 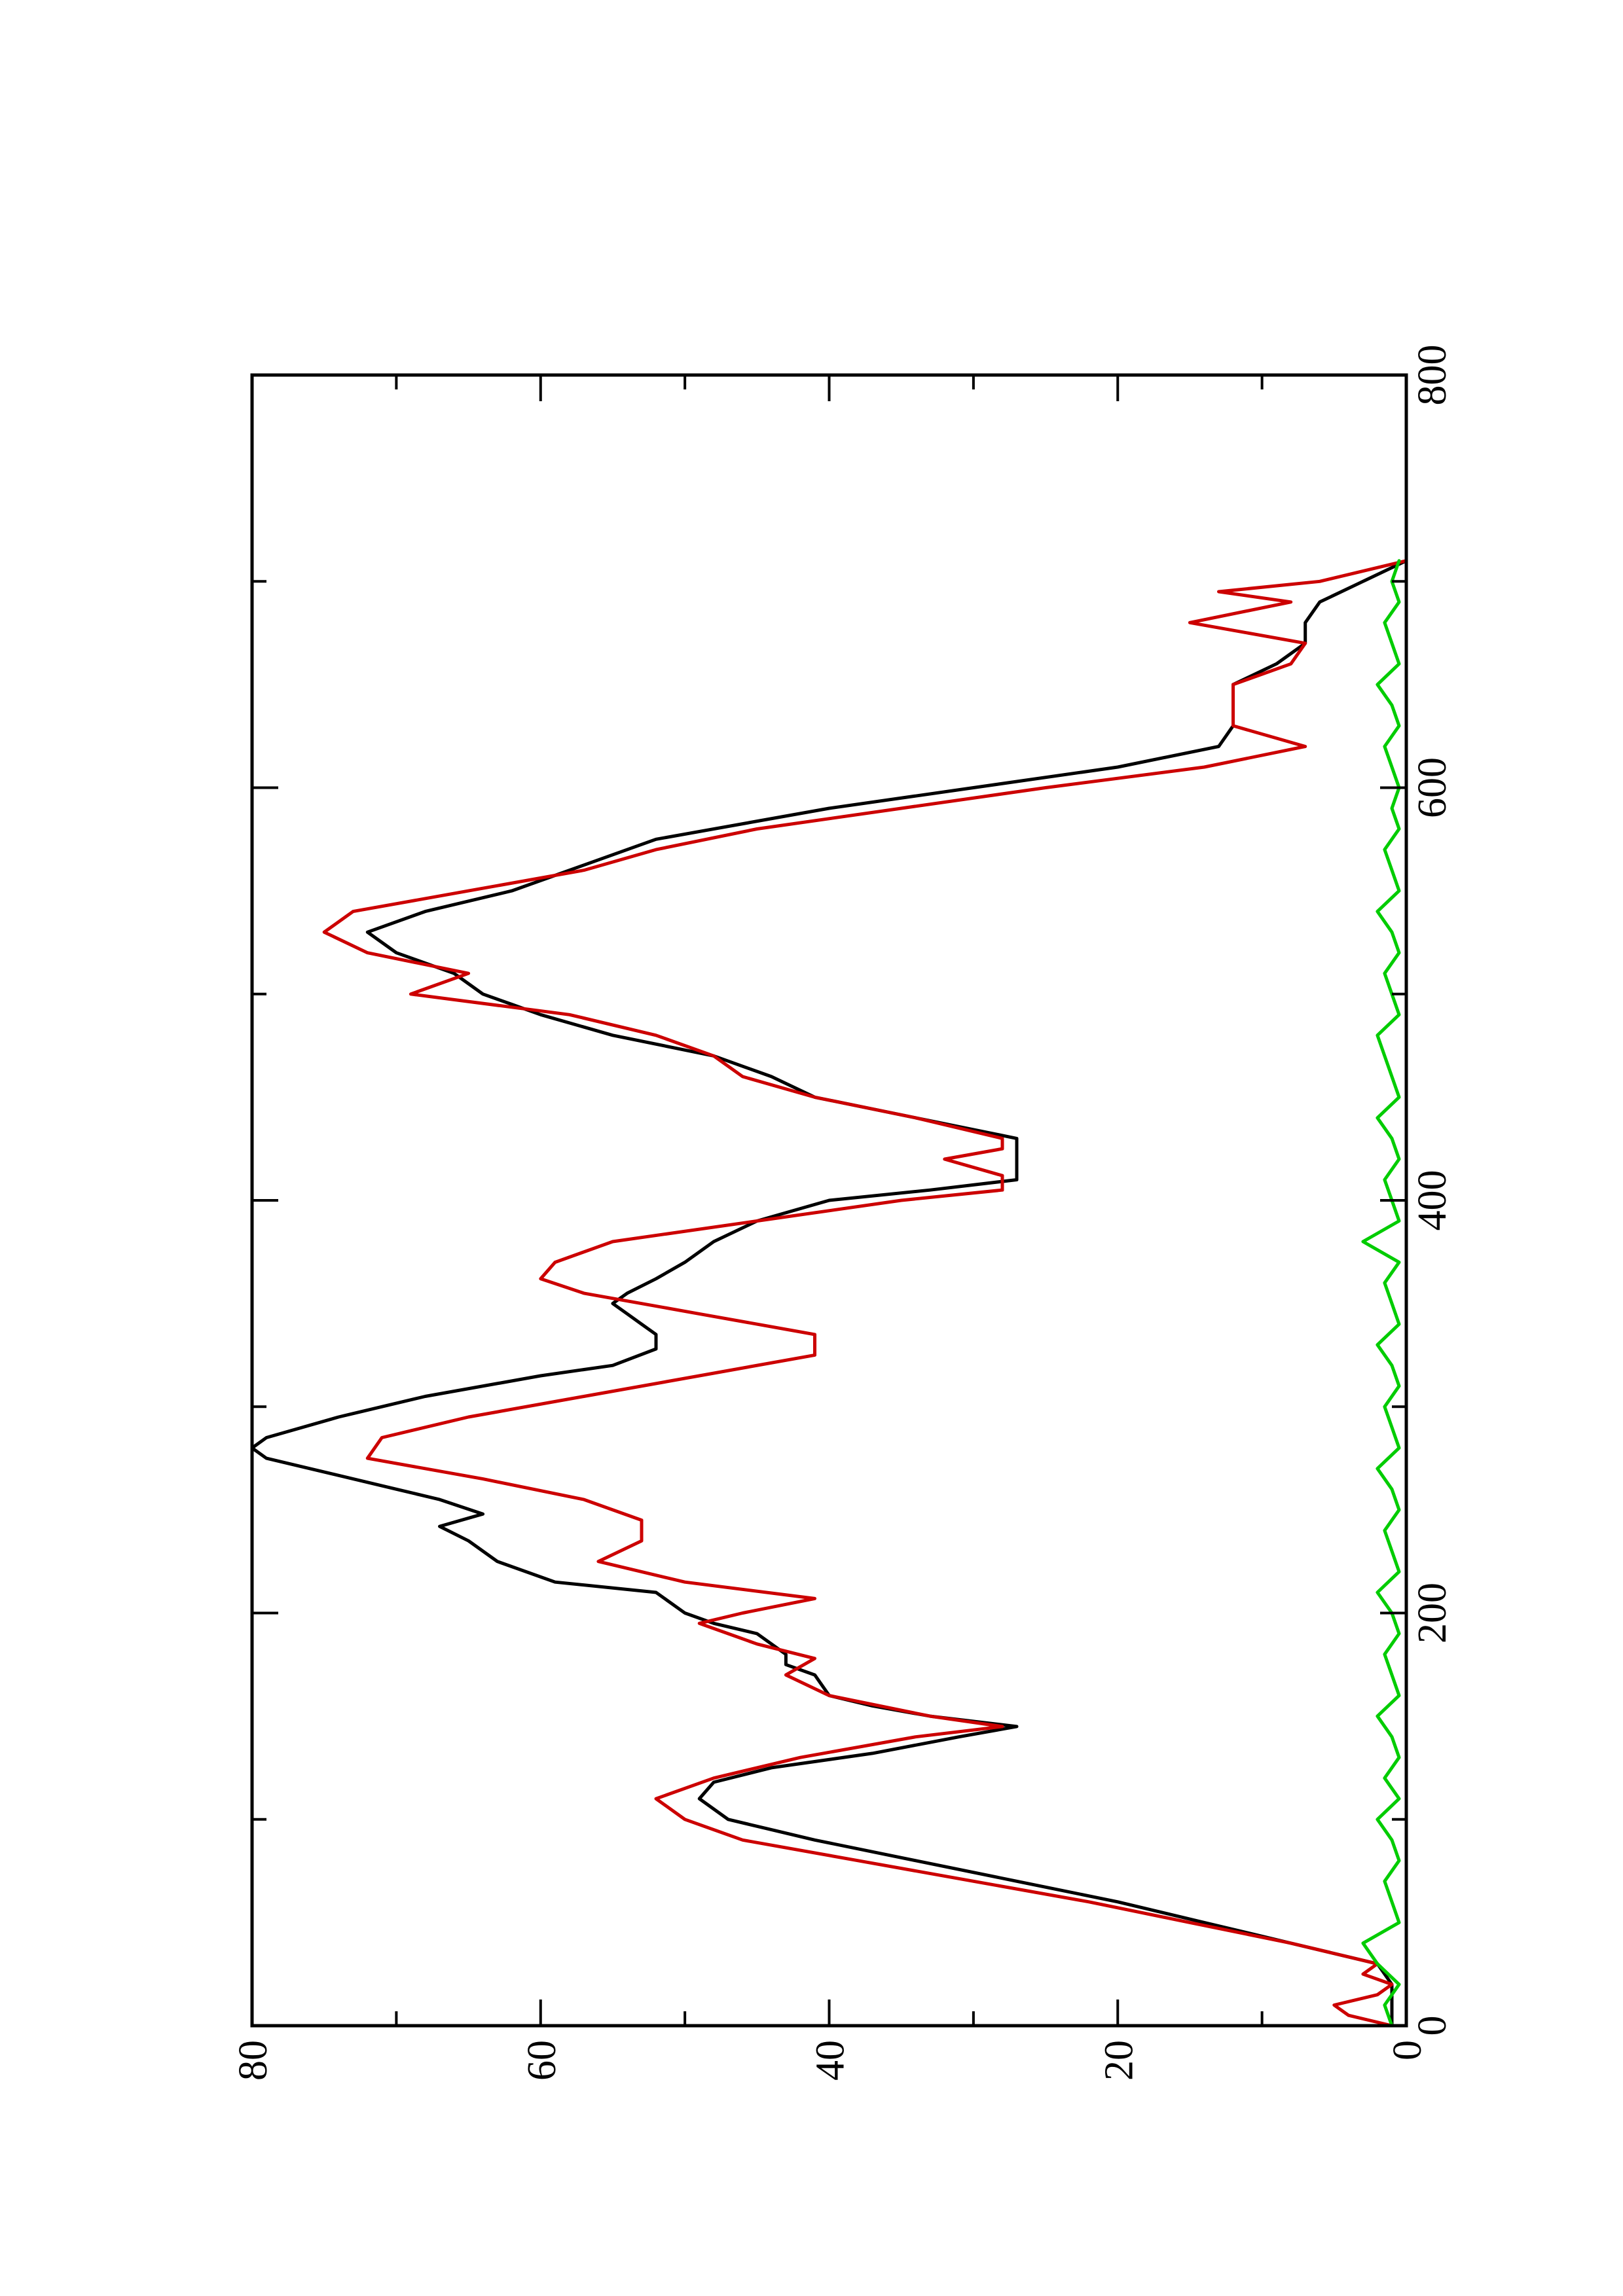 I want to click on y-tick-label: 60, so click(x=542, y=2060).